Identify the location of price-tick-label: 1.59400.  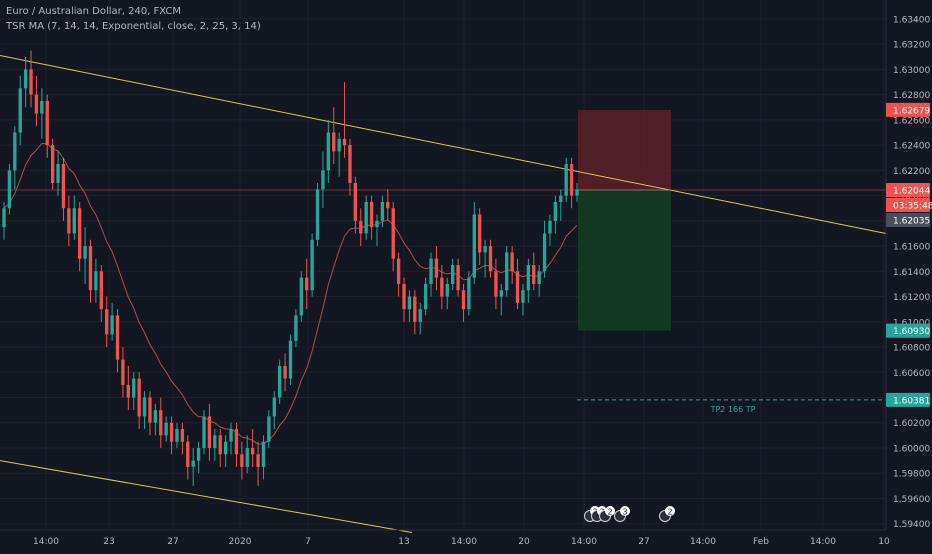
(911, 525).